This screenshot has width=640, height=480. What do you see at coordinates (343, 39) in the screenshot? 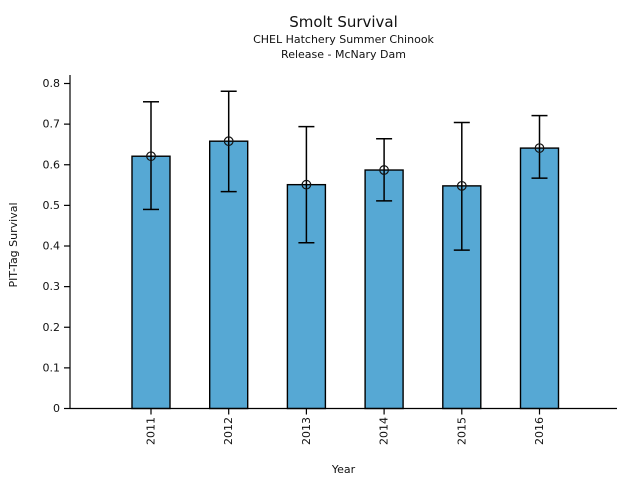
I see `chart-subtitle-line1: CHEL Hatchery Summer Chinook` at bounding box center [343, 39].